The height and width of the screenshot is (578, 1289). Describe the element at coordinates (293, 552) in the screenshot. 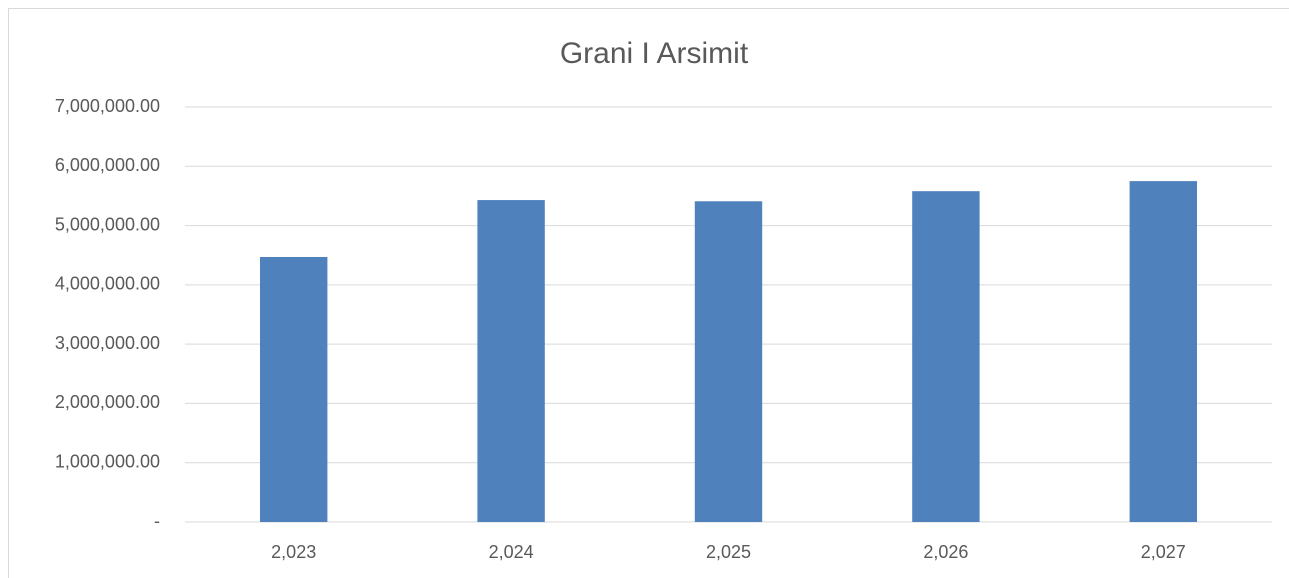

I see `x-tick-label: 2,023` at that location.